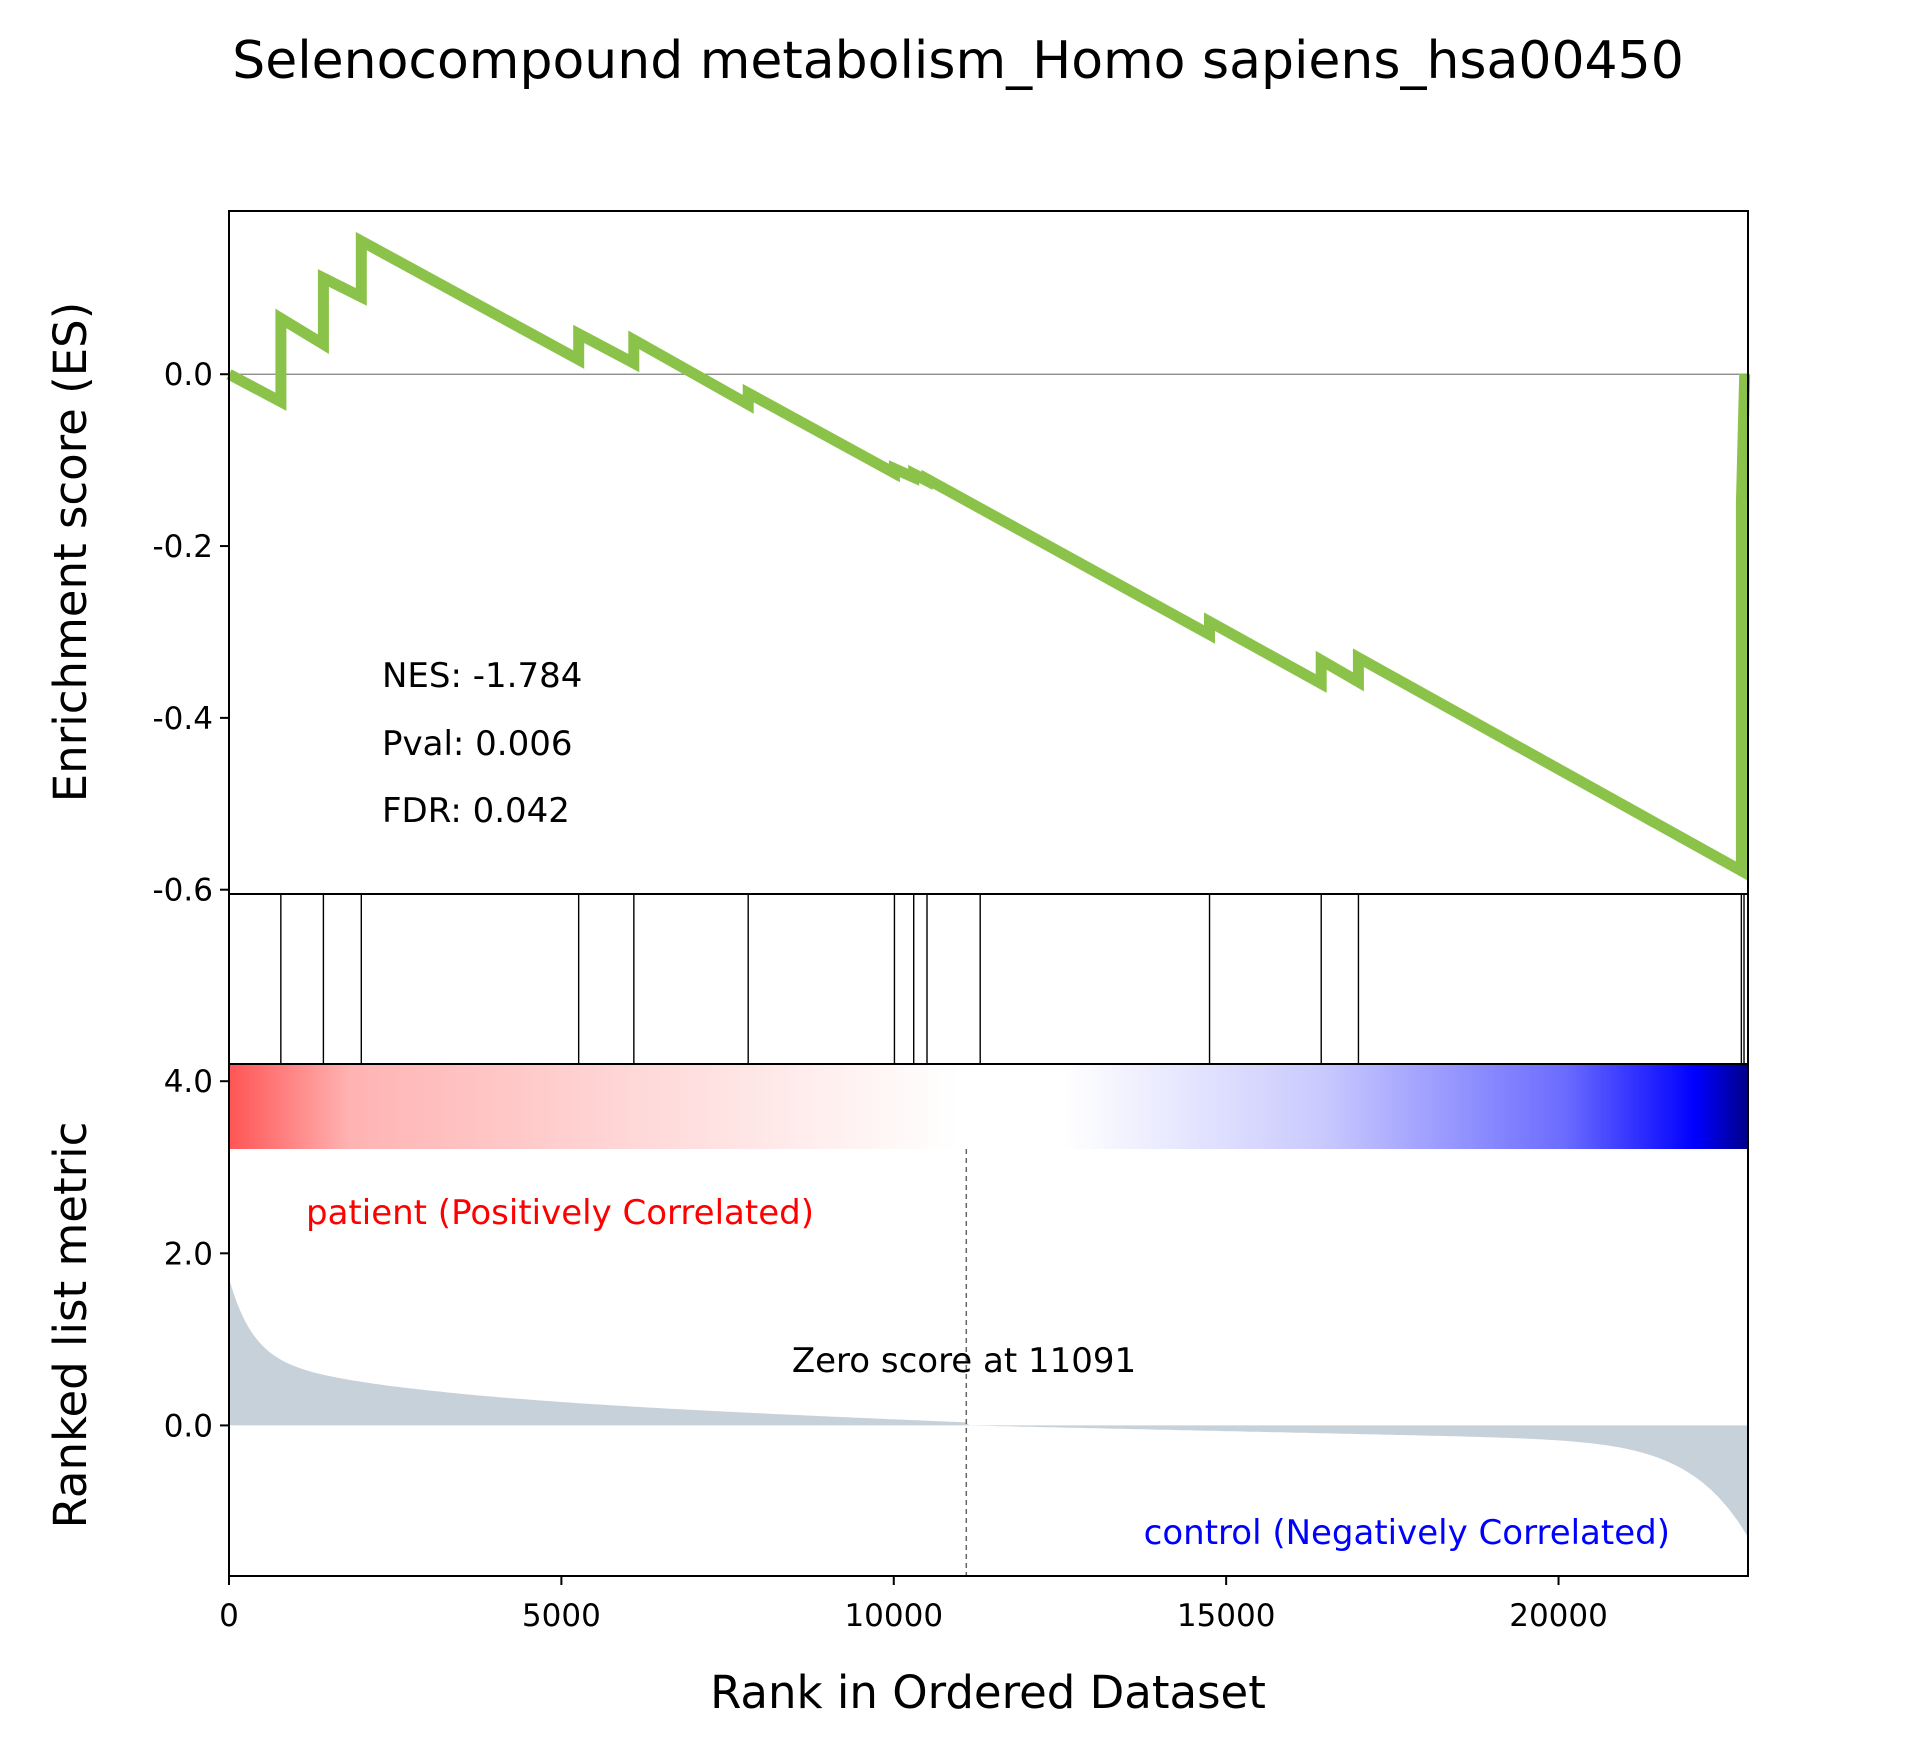 Image resolution: width=1918 pixels, height=1743 pixels. I want to click on es-ytick-label: -0.4, so click(183, 719).